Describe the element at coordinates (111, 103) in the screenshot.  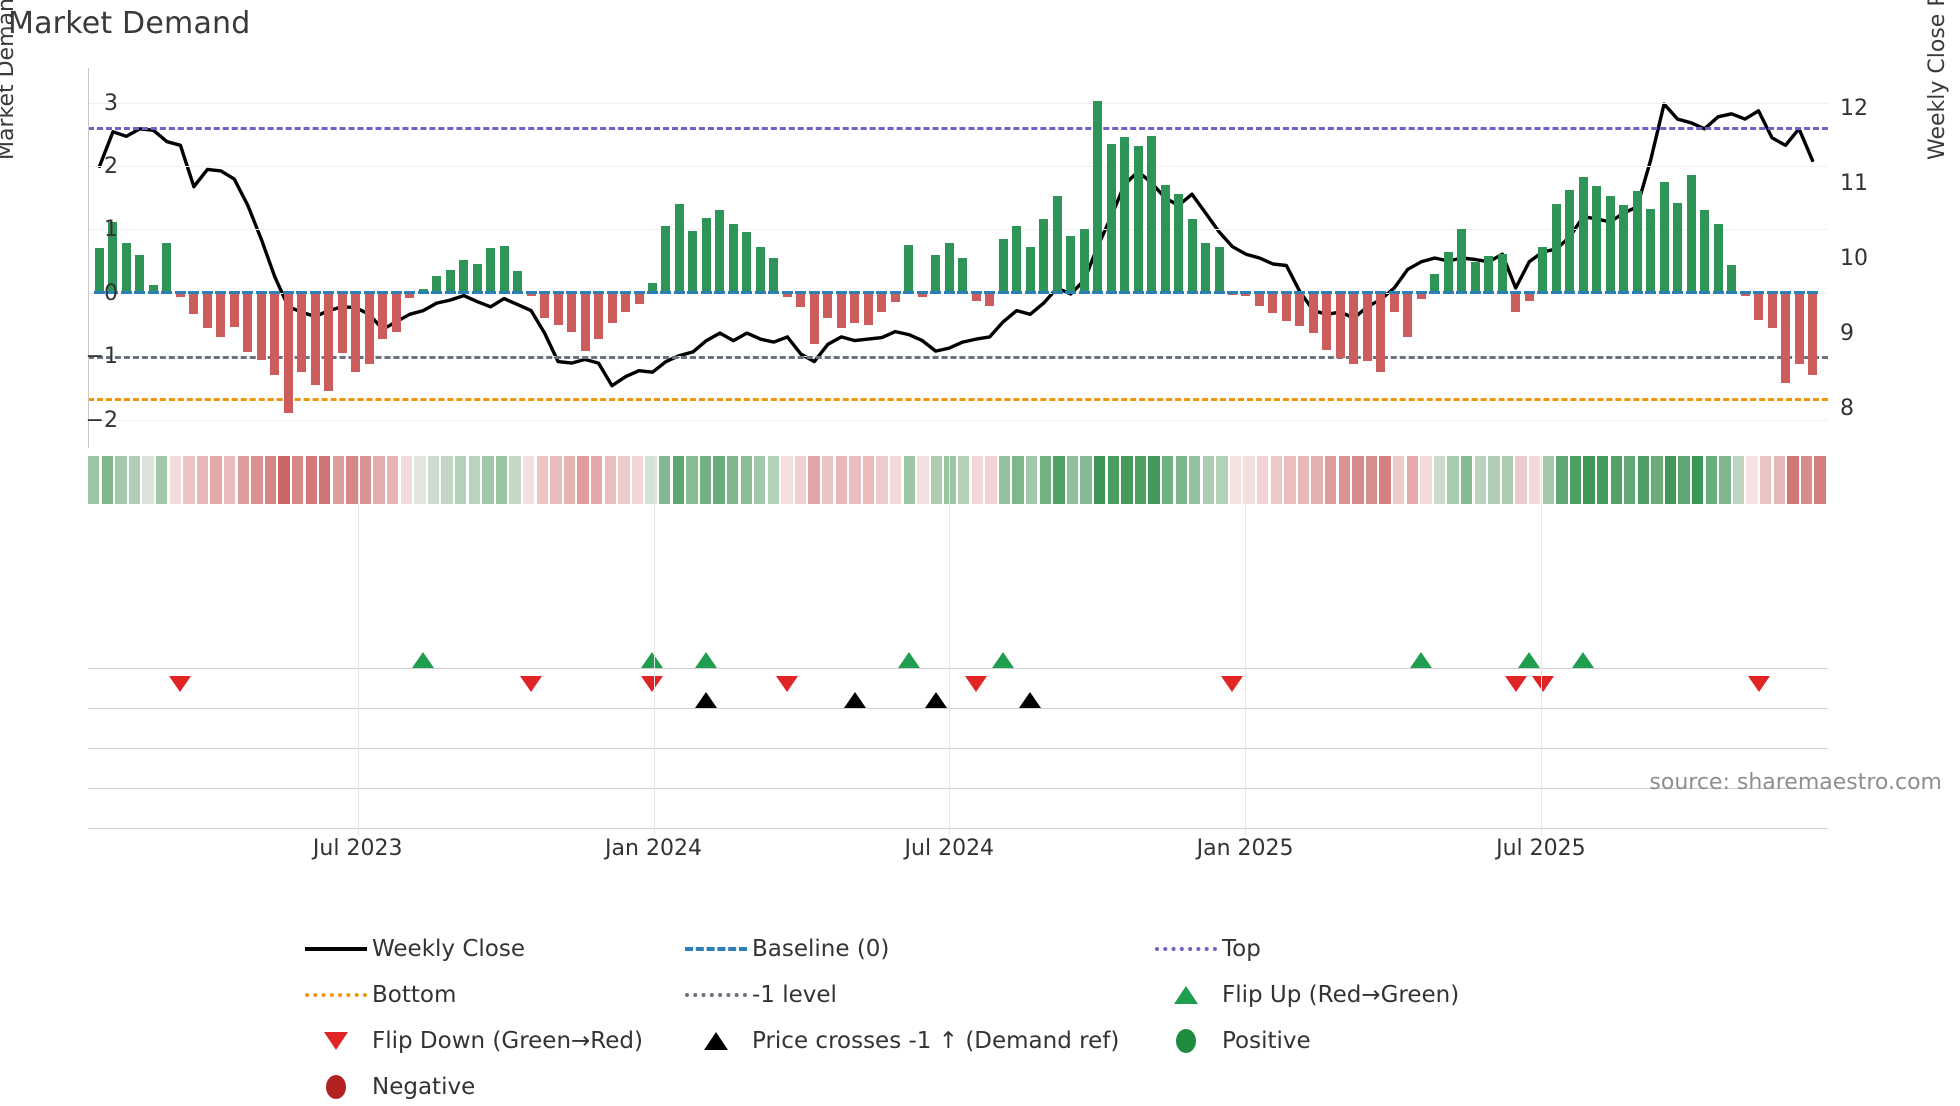
I see `y-tick-left: 3` at that location.